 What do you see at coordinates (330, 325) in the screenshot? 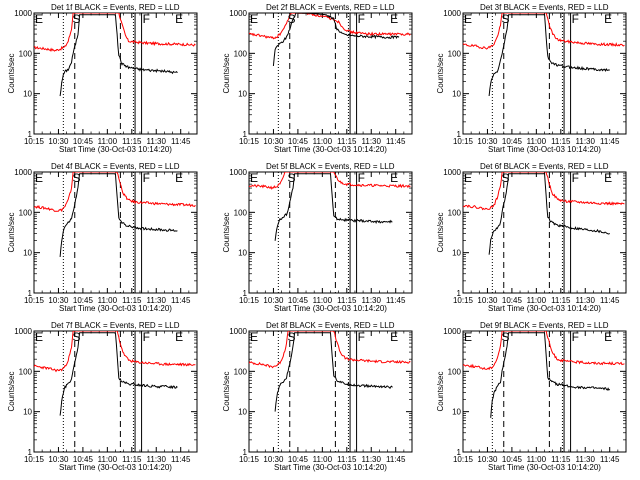
I see `panel-title: Det 8f BLACK = Events, RED = LLD` at bounding box center [330, 325].